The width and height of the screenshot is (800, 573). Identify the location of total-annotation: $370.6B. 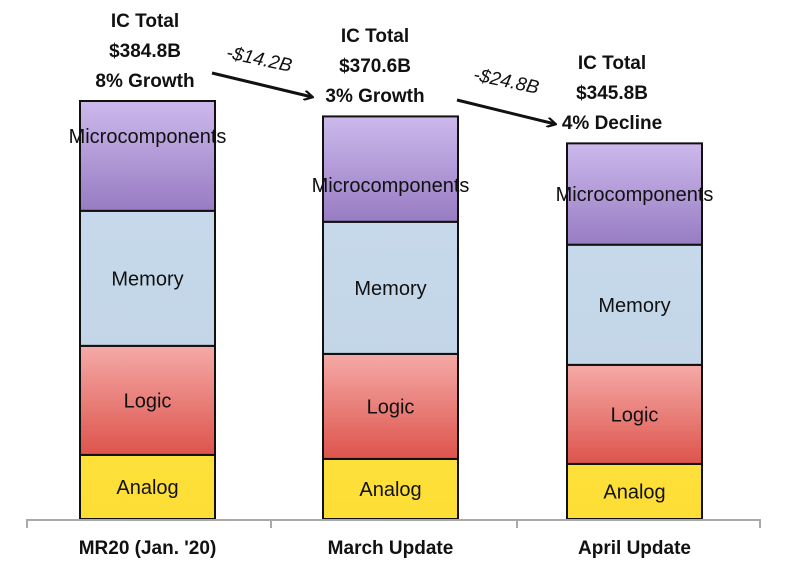
(375, 66).